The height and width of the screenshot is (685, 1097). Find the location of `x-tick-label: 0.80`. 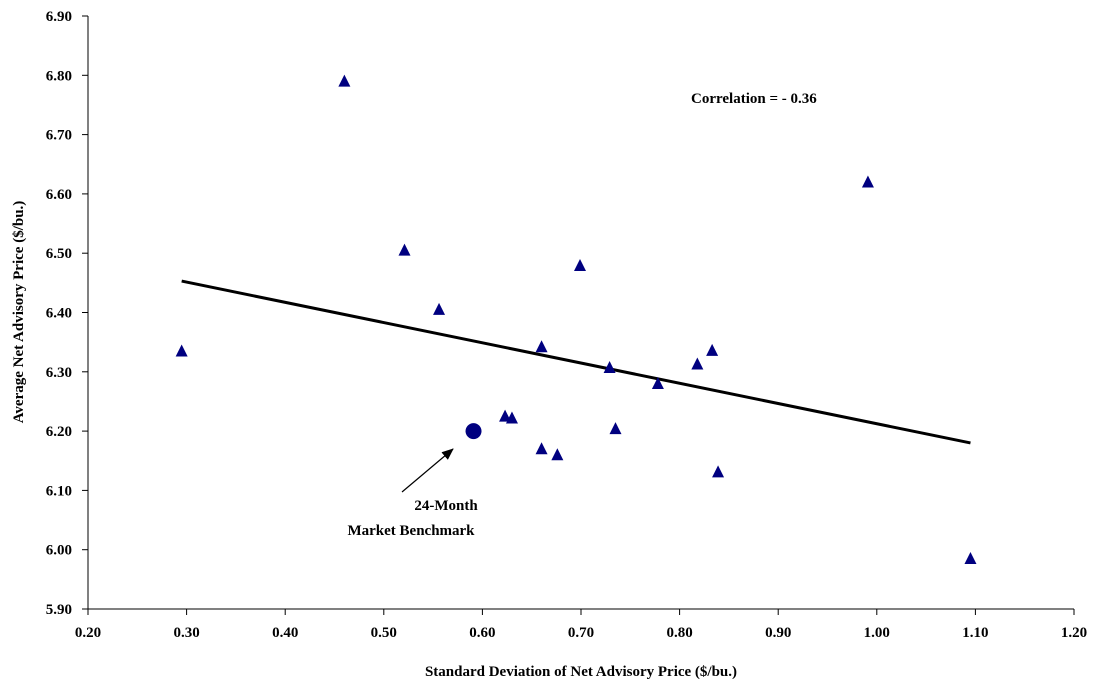

x-tick-label: 0.80 is located at coordinates (679, 633).